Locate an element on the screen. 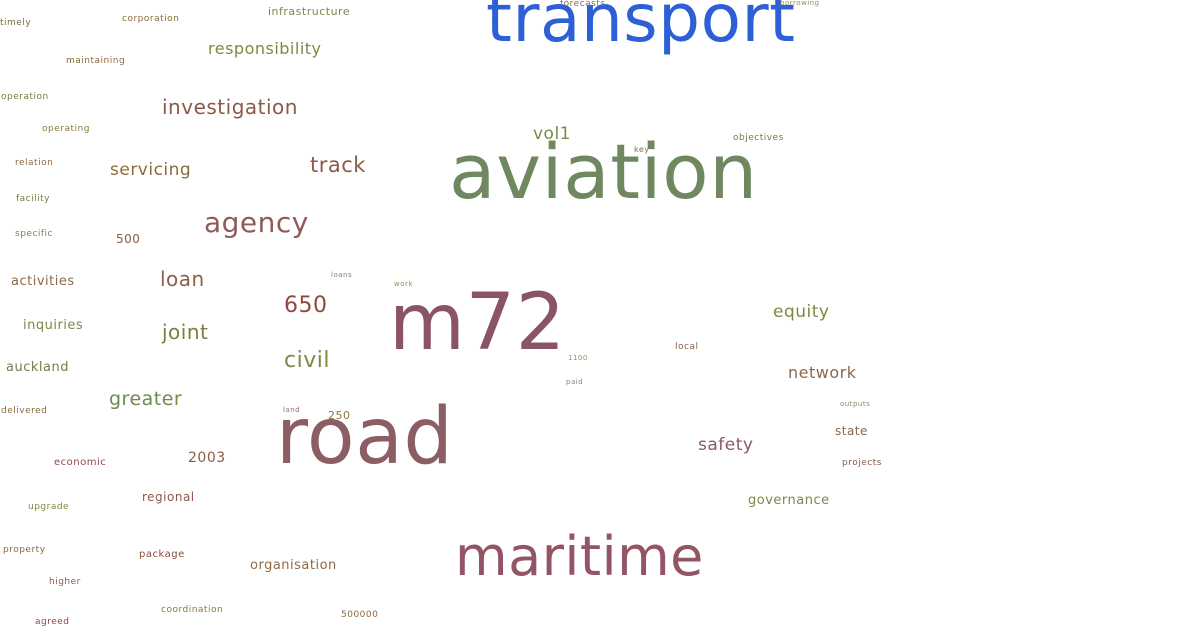 This screenshot has height=641, width=1199. word-delivered: delivered is located at coordinates (24, 411).